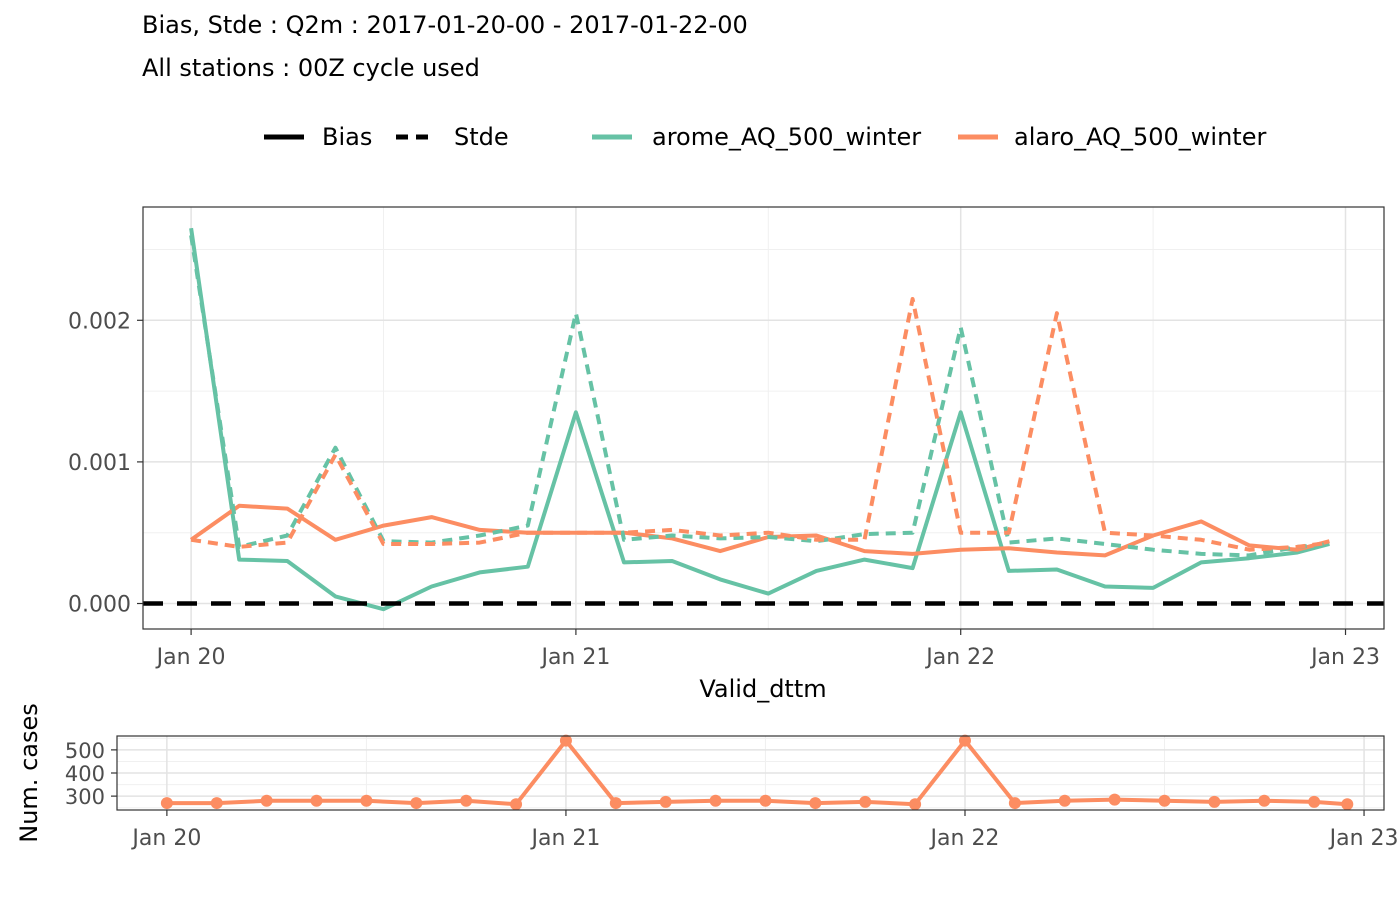 Image resolution: width=1400 pixels, height=900 pixels. Describe the element at coordinates (762, 689) in the screenshot. I see `x-axis-title: Valid_dttm` at that location.